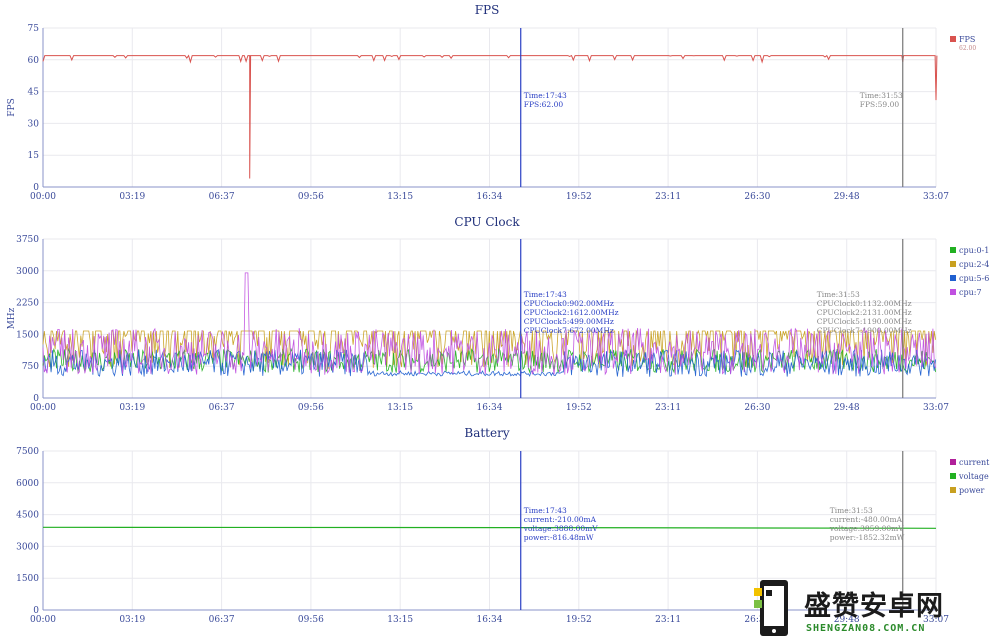 The image size is (1000, 642). I want to click on legend-label: voltage, so click(973, 476).